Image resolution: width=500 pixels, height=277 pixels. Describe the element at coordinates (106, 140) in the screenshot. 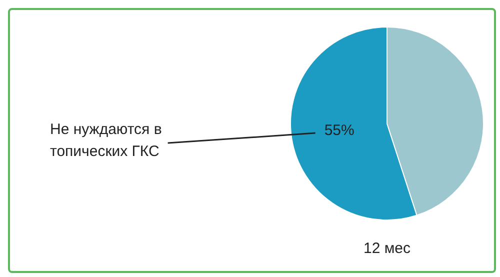

I see `slice-label: Не нуждаются в топических ГКС` at that location.